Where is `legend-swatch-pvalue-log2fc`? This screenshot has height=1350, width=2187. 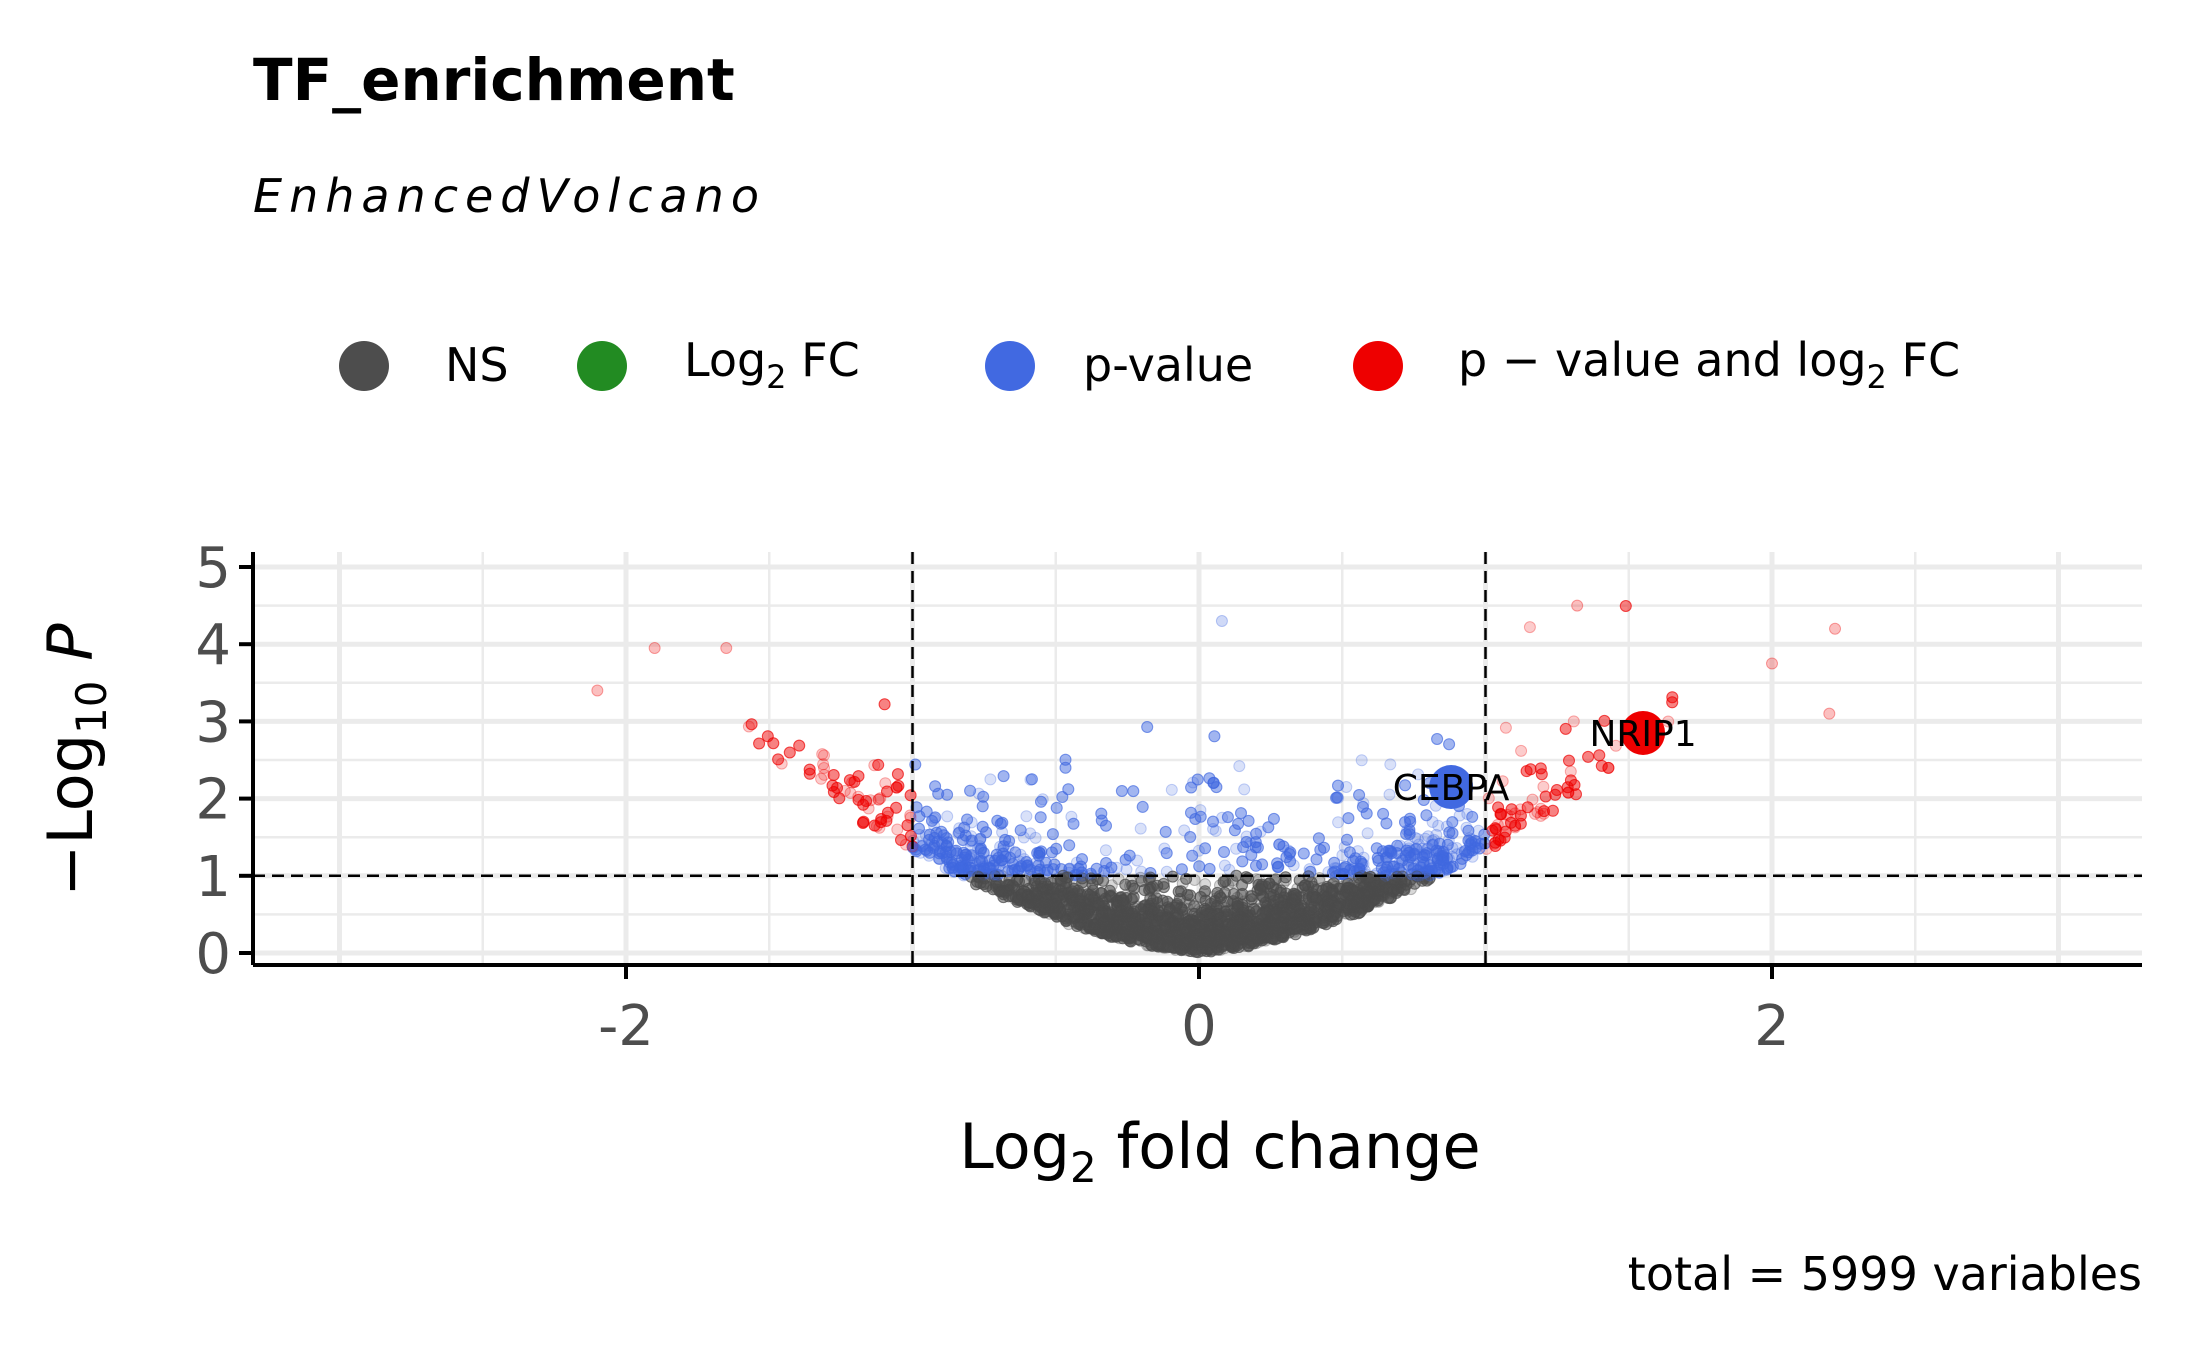 legend-swatch-pvalue-log2fc is located at coordinates (1378, 366).